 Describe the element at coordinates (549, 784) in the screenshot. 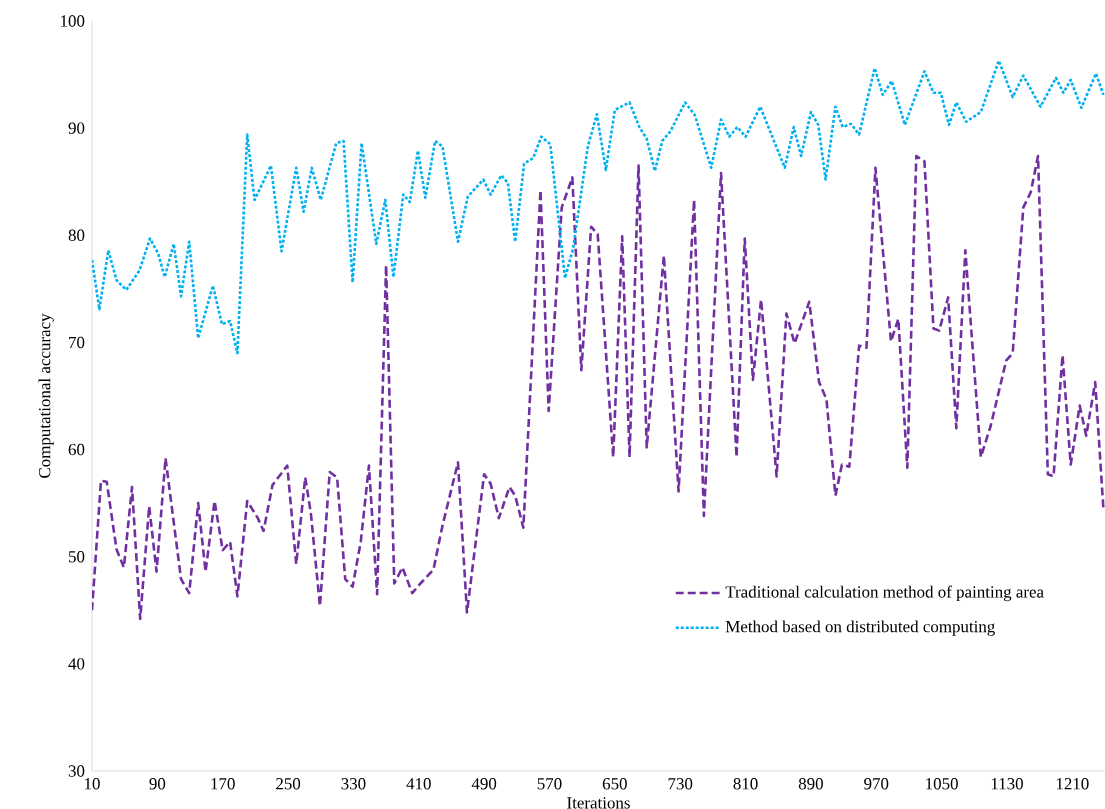

I see `x-tick-label: 570` at that location.